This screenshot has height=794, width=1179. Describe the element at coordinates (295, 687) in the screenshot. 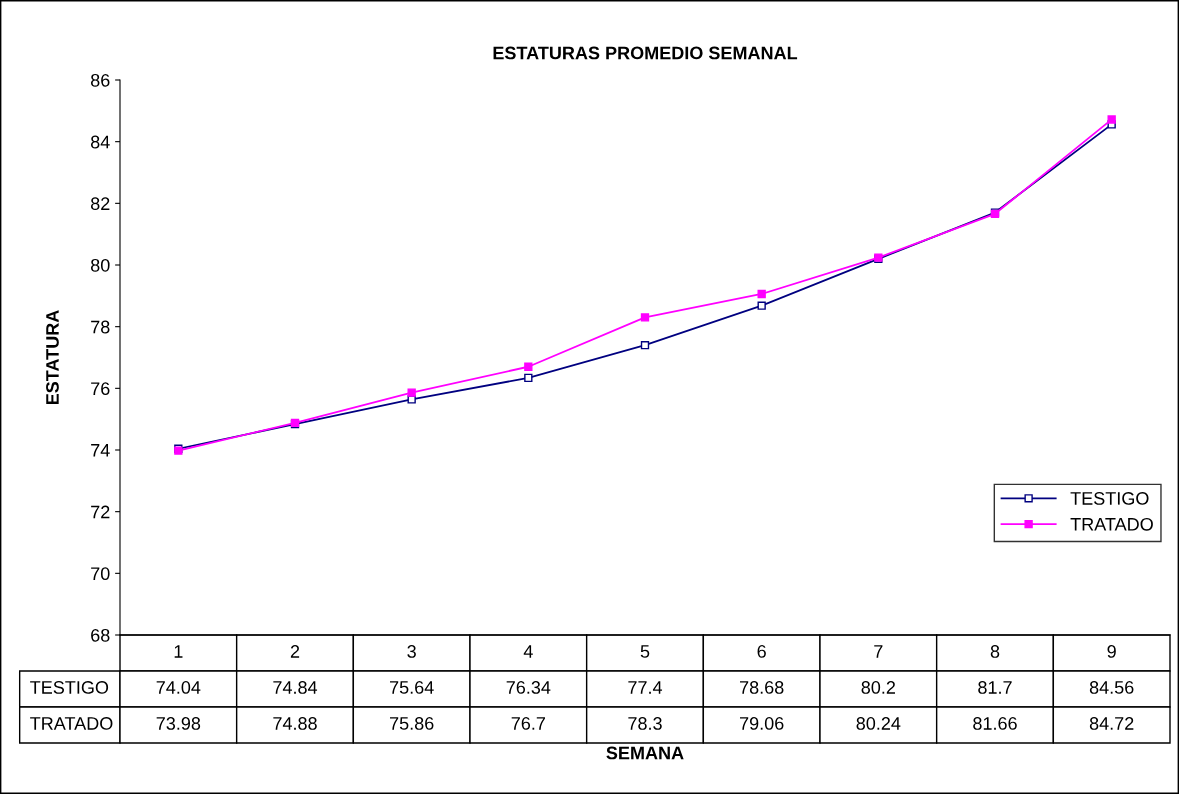

I see `data-label: 74.84` at that location.